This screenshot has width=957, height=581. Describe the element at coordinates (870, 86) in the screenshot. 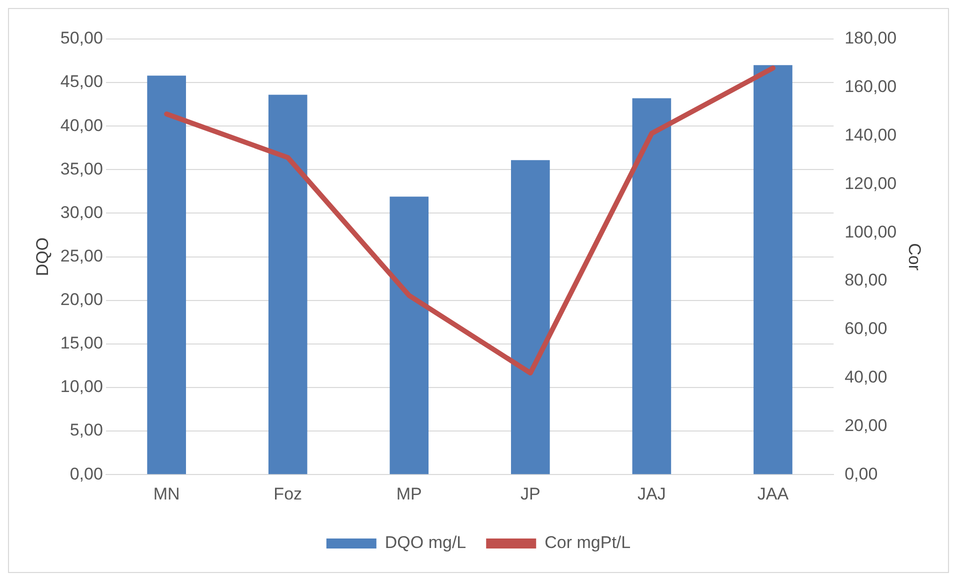

I see `y2-tick-label: 160,00` at that location.